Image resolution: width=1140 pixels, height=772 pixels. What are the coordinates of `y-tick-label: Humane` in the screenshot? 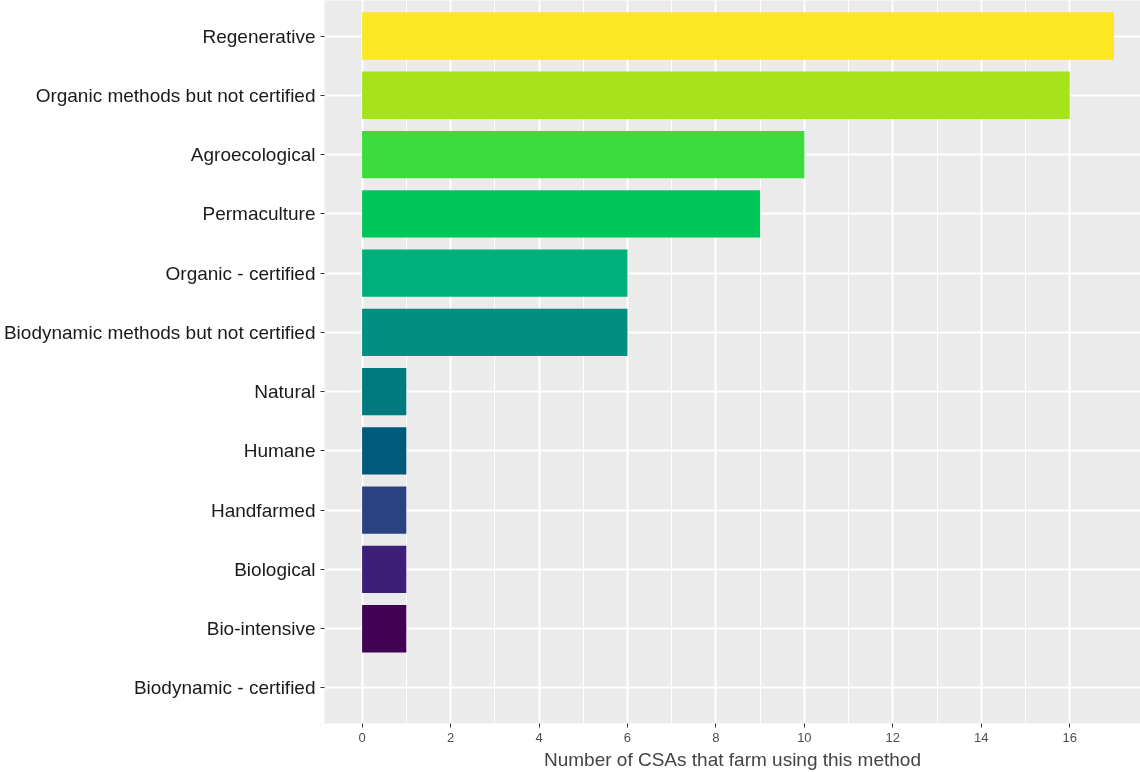 It's located at (279, 451).